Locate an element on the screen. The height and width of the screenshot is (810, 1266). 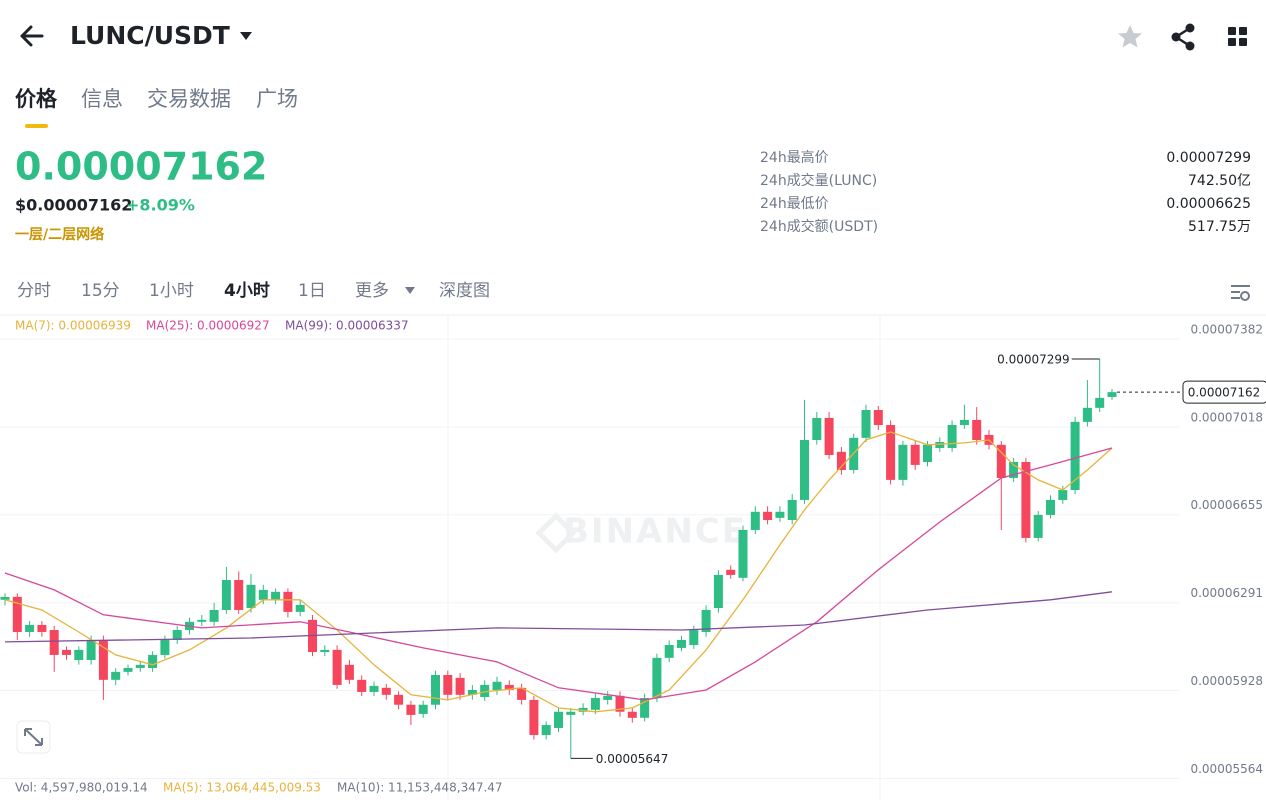
interval-tab: 1日 is located at coordinates (312, 291).